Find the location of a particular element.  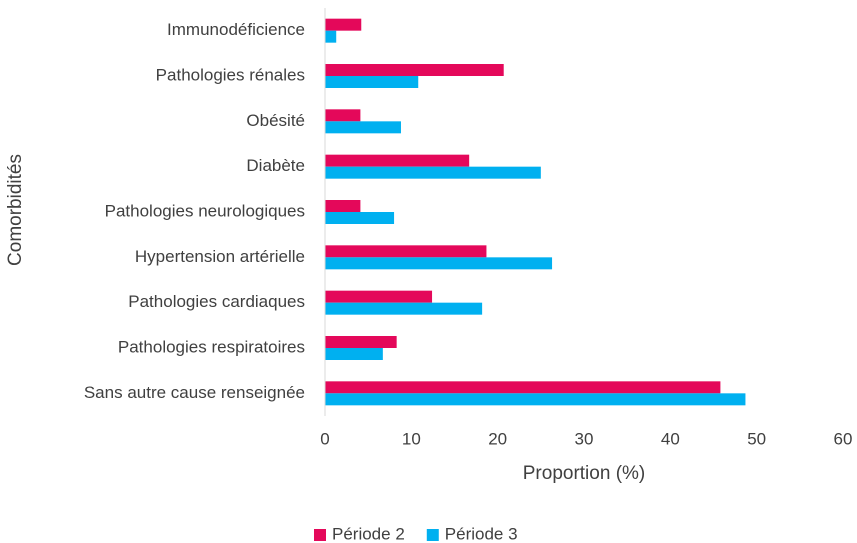

x-tick-label: 50 is located at coordinates (756, 438).